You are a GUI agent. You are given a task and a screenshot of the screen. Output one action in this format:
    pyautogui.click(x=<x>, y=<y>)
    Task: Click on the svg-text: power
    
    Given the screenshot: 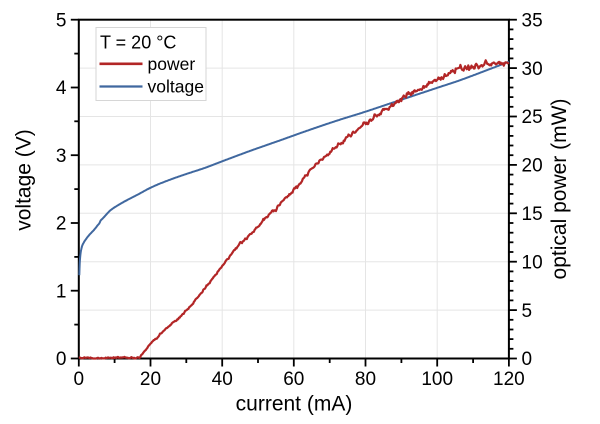 What is the action you would take?
    pyautogui.click(x=172, y=64)
    